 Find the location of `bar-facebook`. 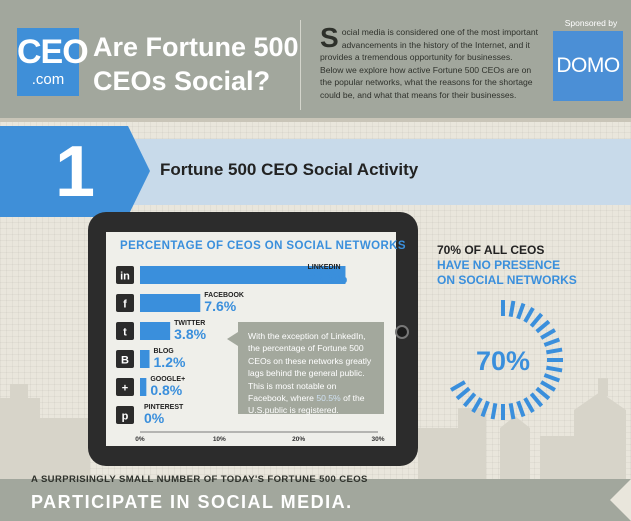

bar-facebook is located at coordinates (170, 303).